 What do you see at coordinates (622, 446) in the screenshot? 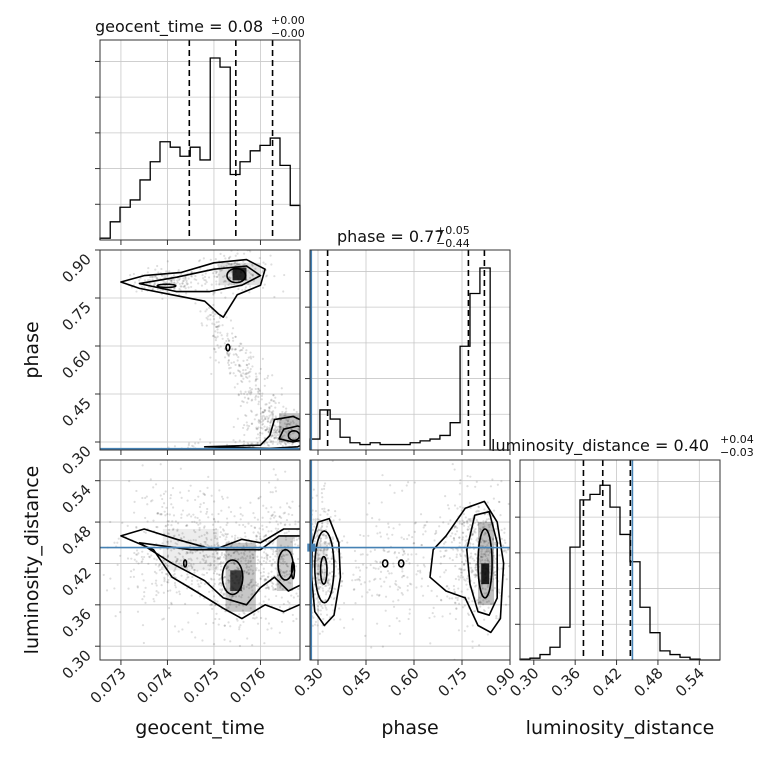
I see `title-luminosity-distance: luminosity_distance = 0.40 +0.04 −0.03` at bounding box center [622, 446].